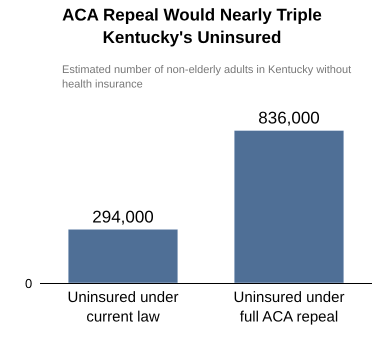 The width and height of the screenshot is (384, 345). I want to click on data-label: 294,000, so click(123, 216).